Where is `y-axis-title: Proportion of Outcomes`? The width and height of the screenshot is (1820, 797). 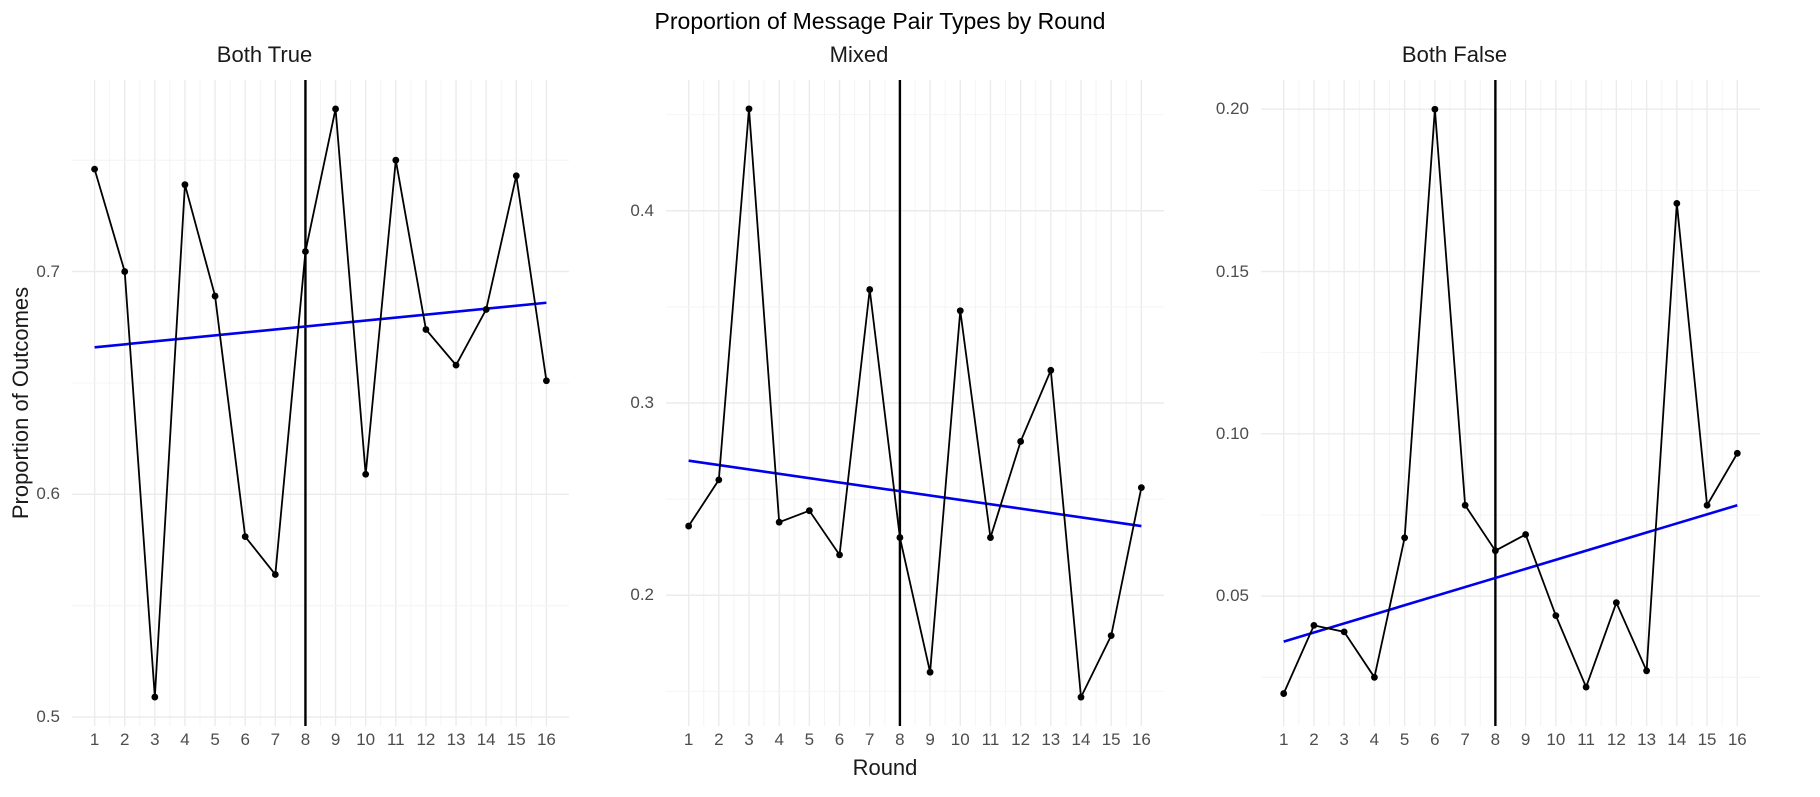
y-axis-title: Proportion of Outcomes is located at coordinates (20, 403).